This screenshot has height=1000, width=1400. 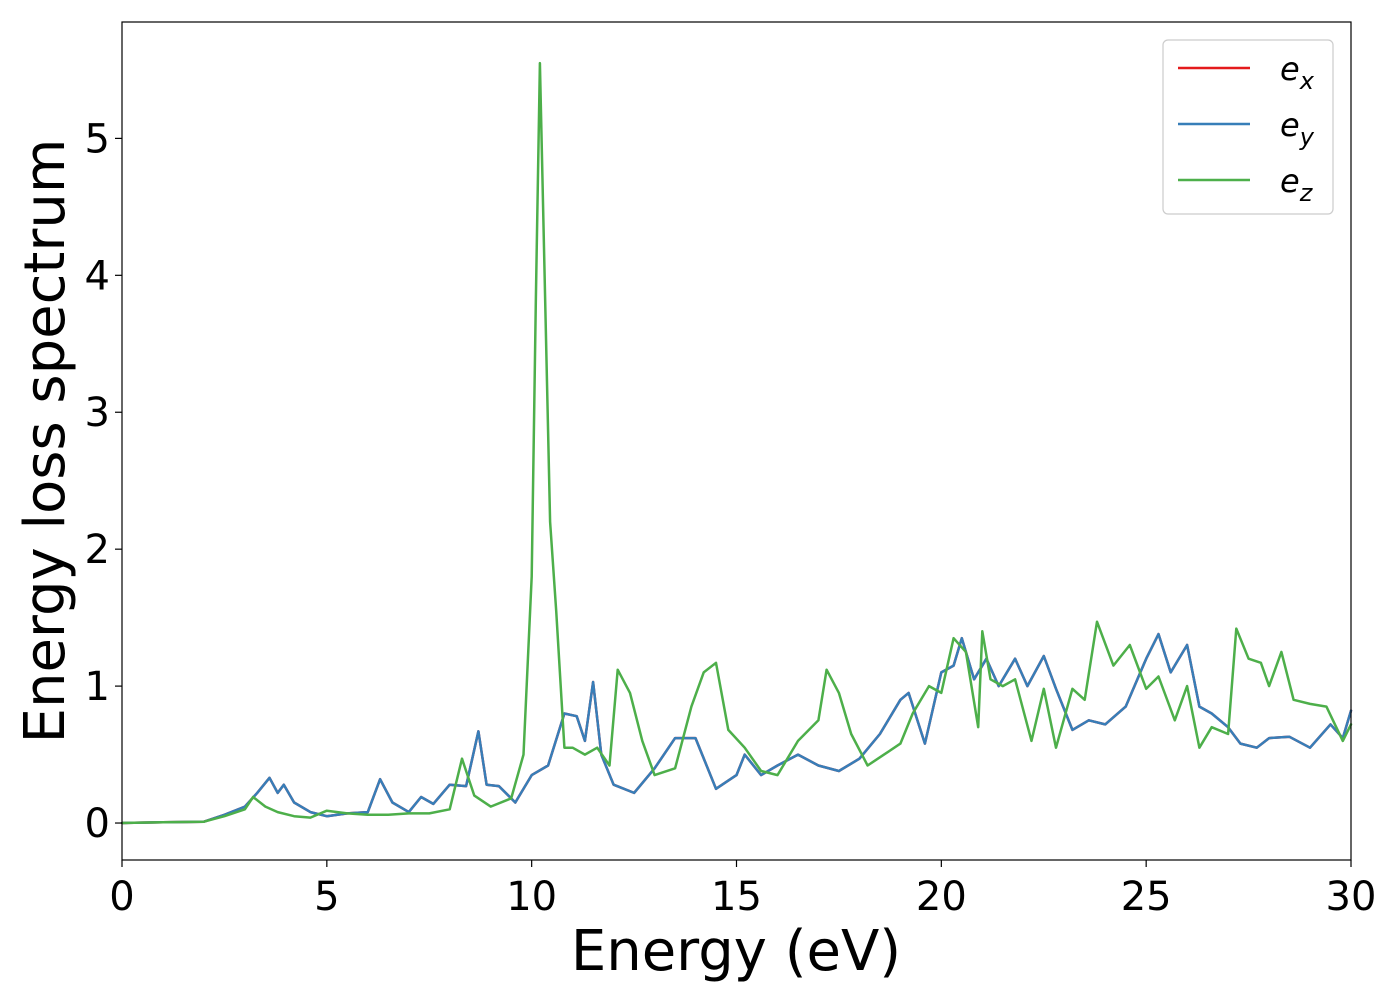 I want to click on y-tick-label: 3, so click(x=97, y=413).